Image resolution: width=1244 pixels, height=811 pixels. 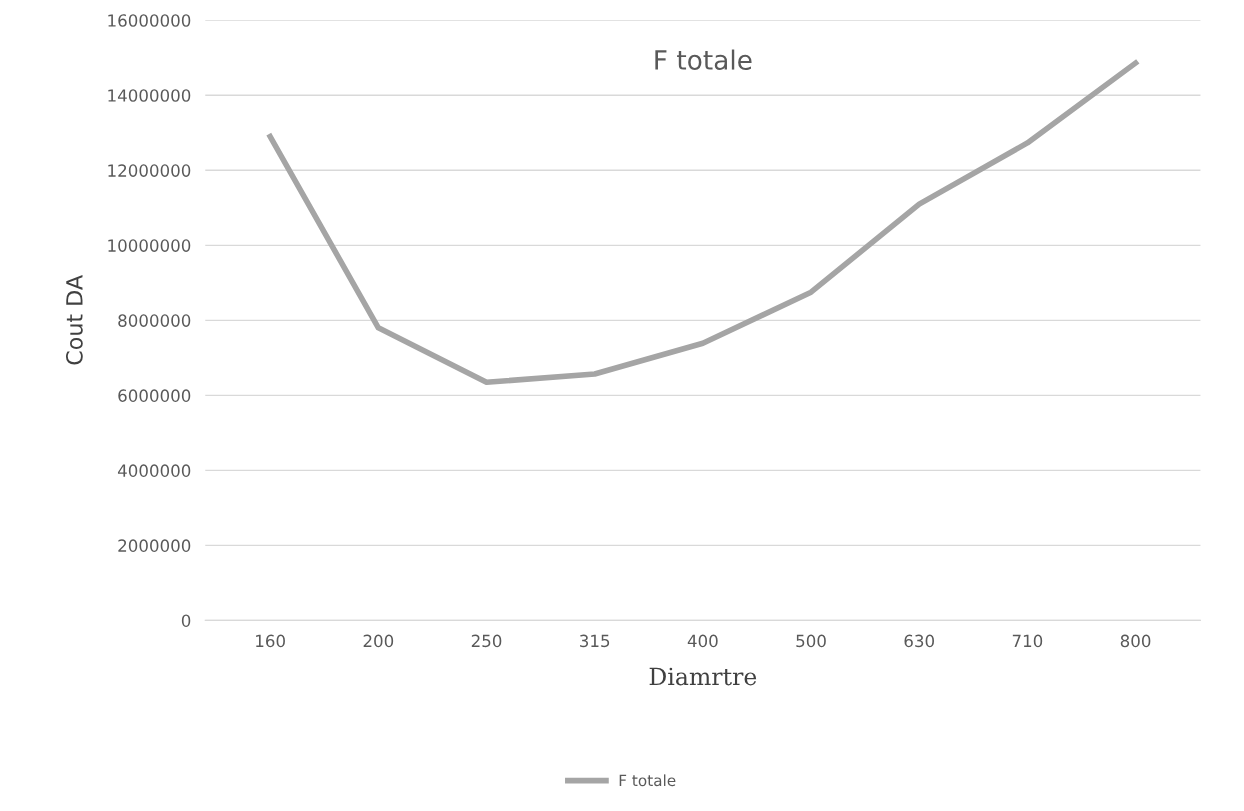 I want to click on x-tick-label: 400, so click(x=702, y=641).